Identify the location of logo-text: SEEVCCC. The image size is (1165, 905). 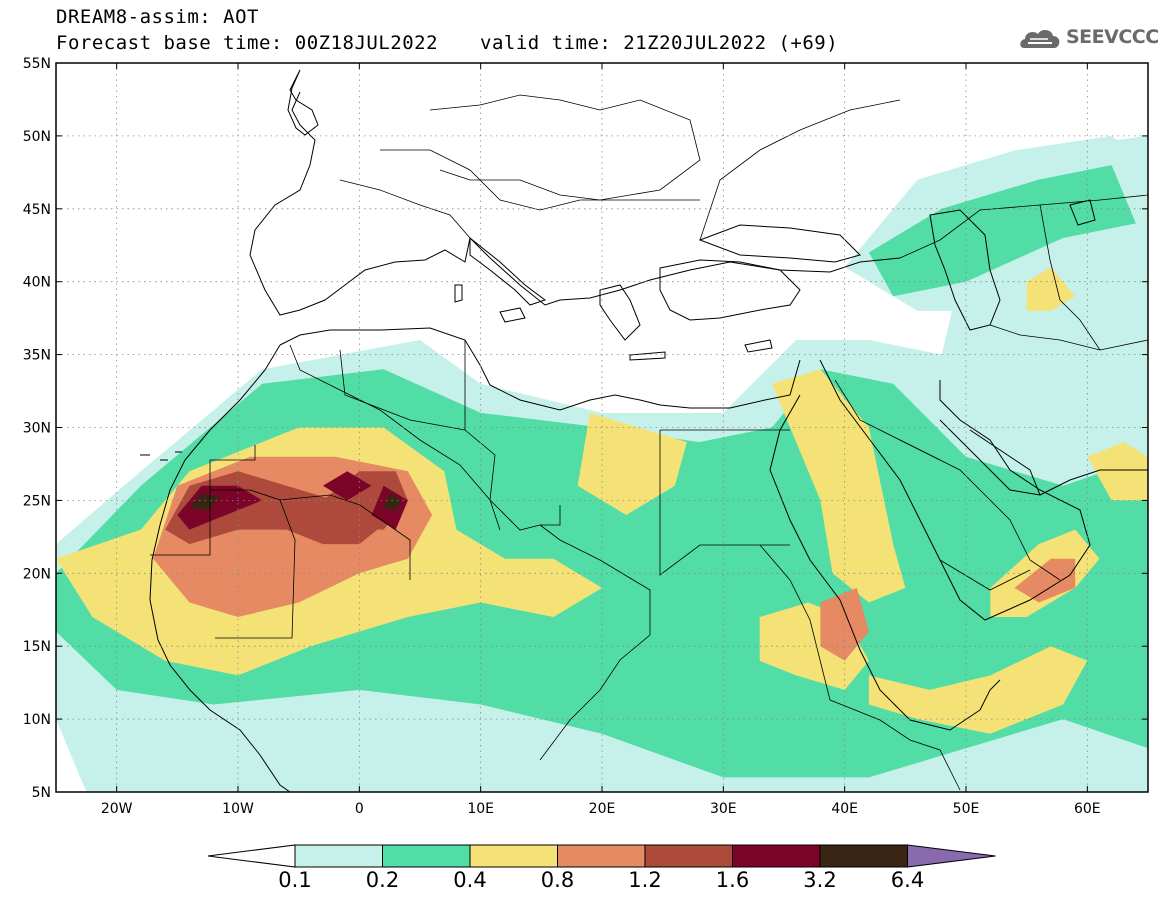
(1112, 37).